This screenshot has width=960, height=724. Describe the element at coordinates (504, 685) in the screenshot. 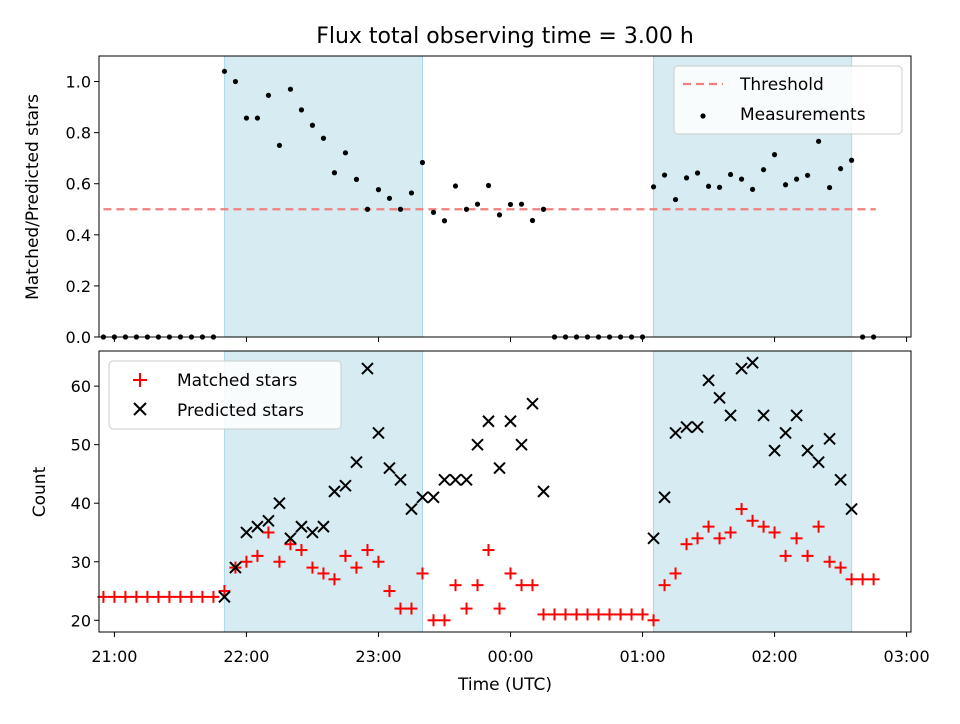

I see `x-axis-label: Time (UTC)` at that location.